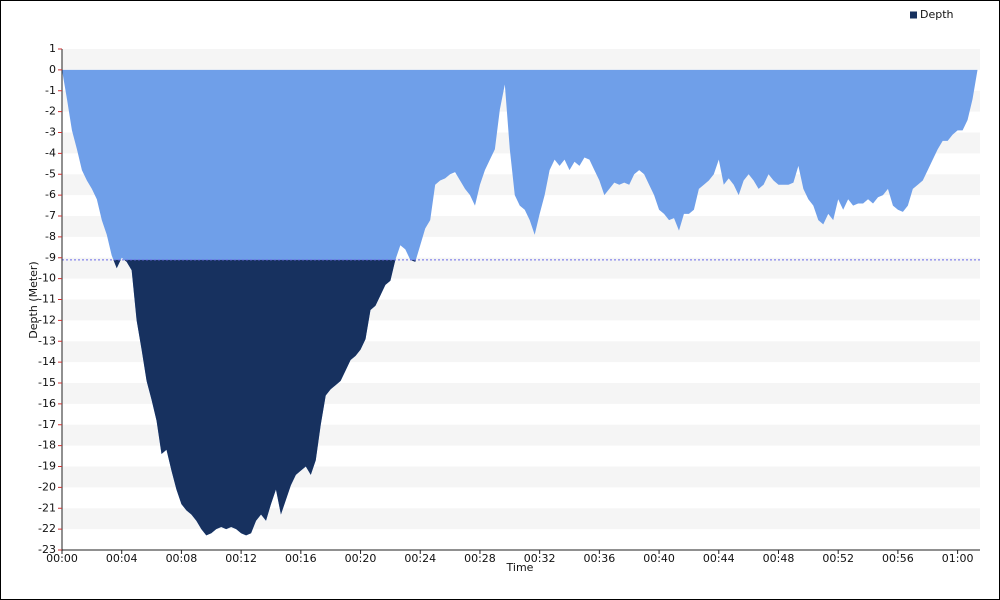  What do you see at coordinates (47, 549) in the screenshot?
I see `y-tick-label: -23` at bounding box center [47, 549].